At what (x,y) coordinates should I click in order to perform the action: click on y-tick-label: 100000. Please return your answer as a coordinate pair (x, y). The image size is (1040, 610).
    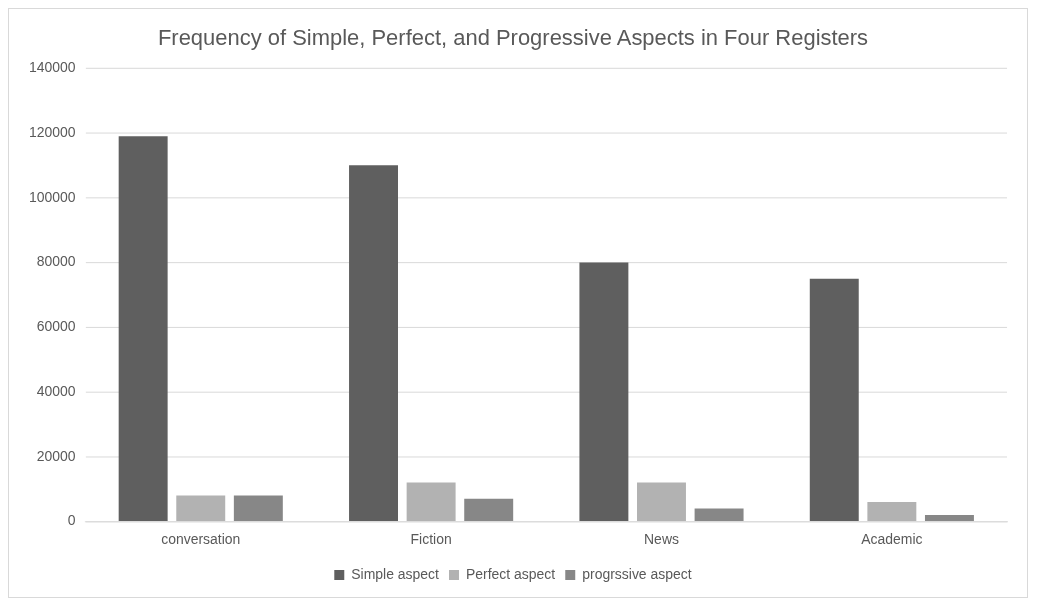
    Looking at the image, I should click on (52, 196).